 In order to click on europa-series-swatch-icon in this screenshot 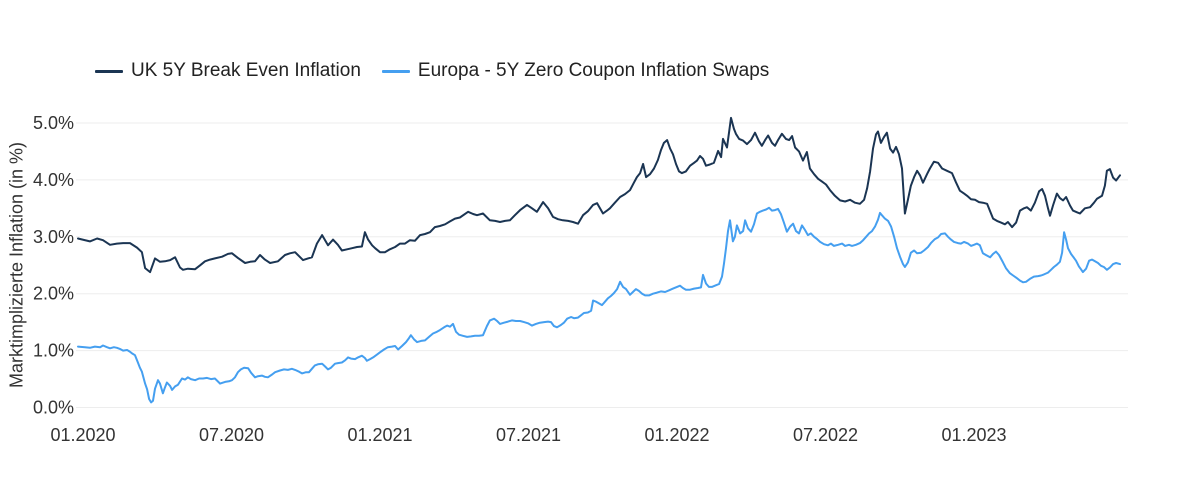, I will do `click(395, 71)`.